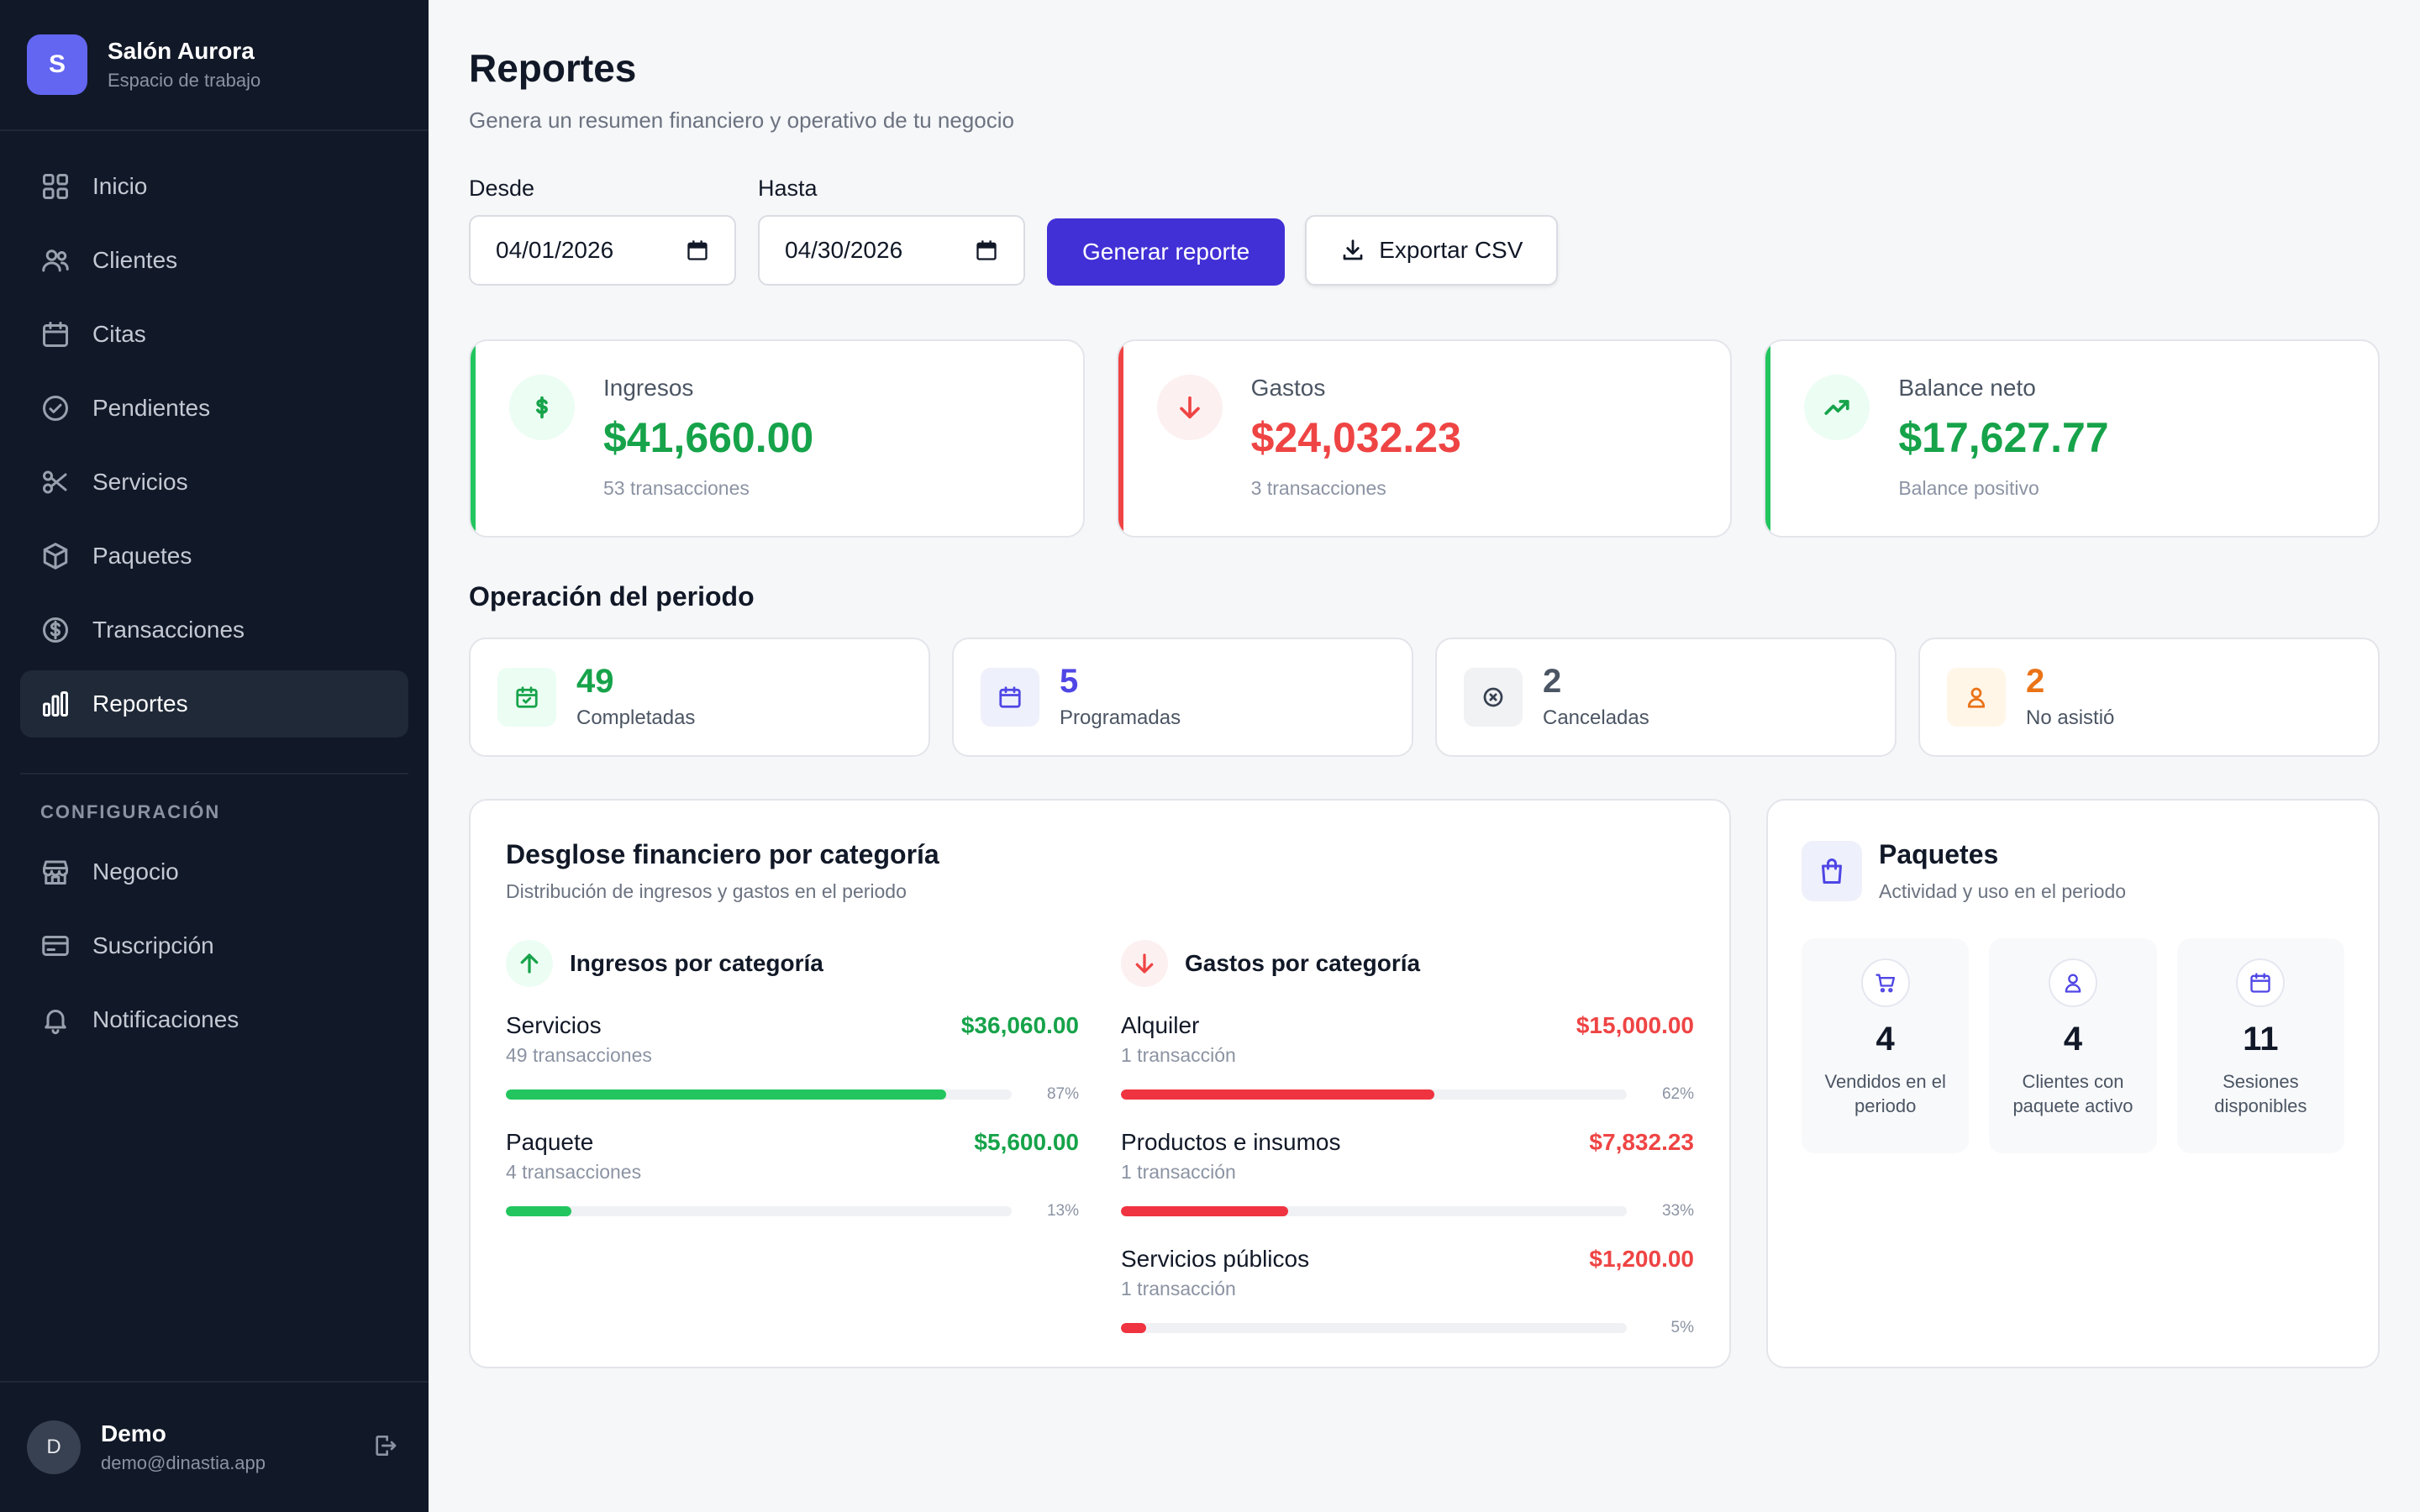 The height and width of the screenshot is (1512, 2420). I want to click on balance-label: Balance neto, so click(1967, 388).